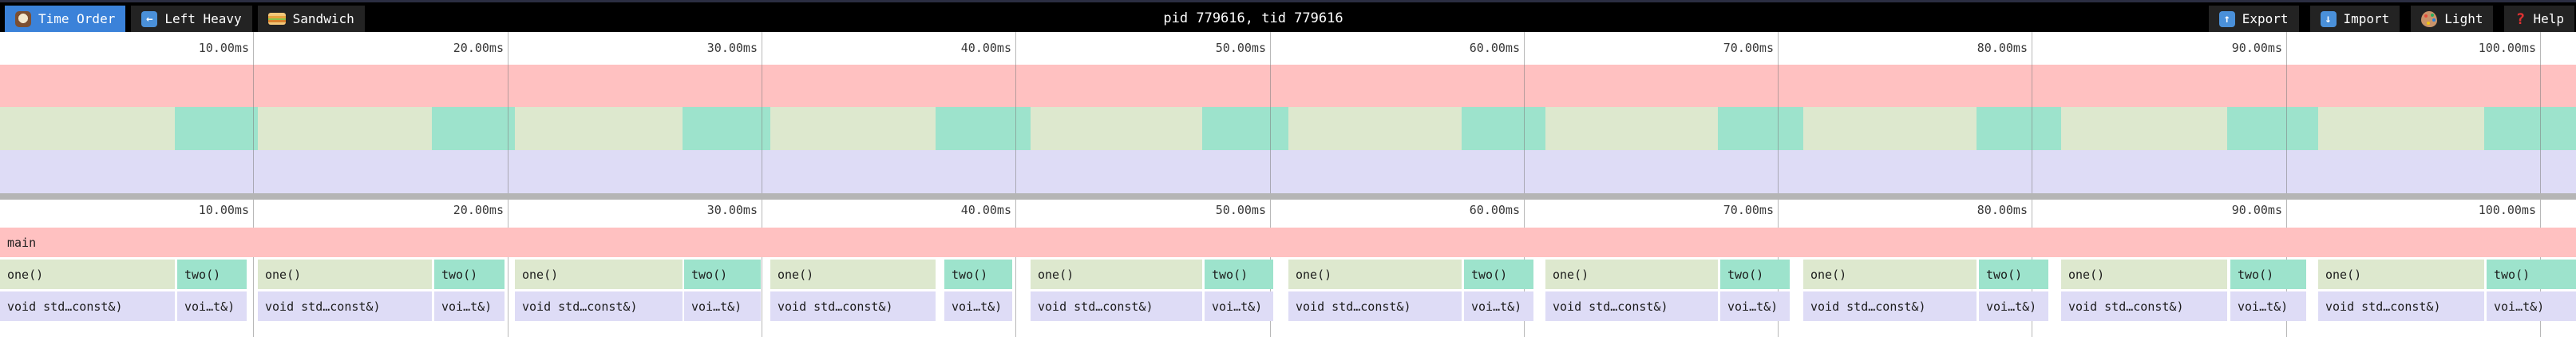 The width and height of the screenshot is (2576, 337). Describe the element at coordinates (2548, 18) in the screenshot. I see `help-label: Help` at that location.